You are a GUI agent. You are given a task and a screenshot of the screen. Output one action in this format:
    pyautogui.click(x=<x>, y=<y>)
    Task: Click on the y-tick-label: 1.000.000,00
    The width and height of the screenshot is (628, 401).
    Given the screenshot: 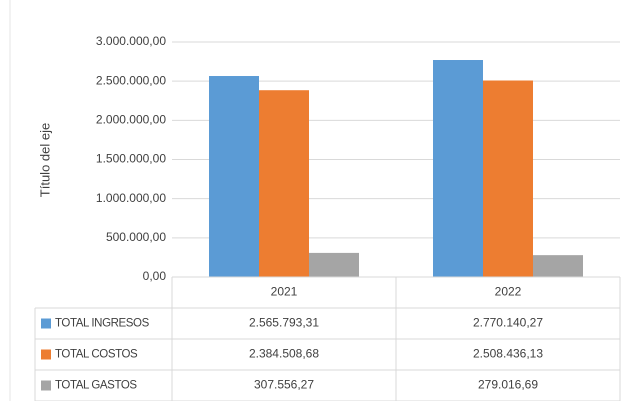 What is the action you would take?
    pyautogui.click(x=131, y=198)
    